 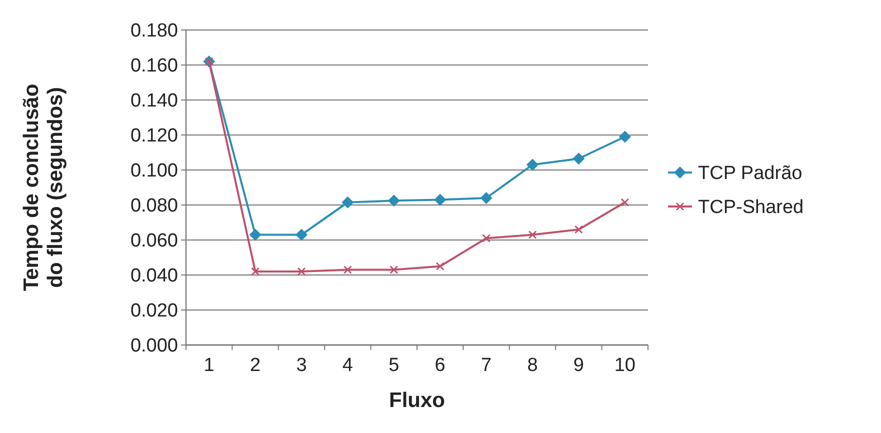 I want to click on x-tick-label: 5, so click(x=394, y=365).